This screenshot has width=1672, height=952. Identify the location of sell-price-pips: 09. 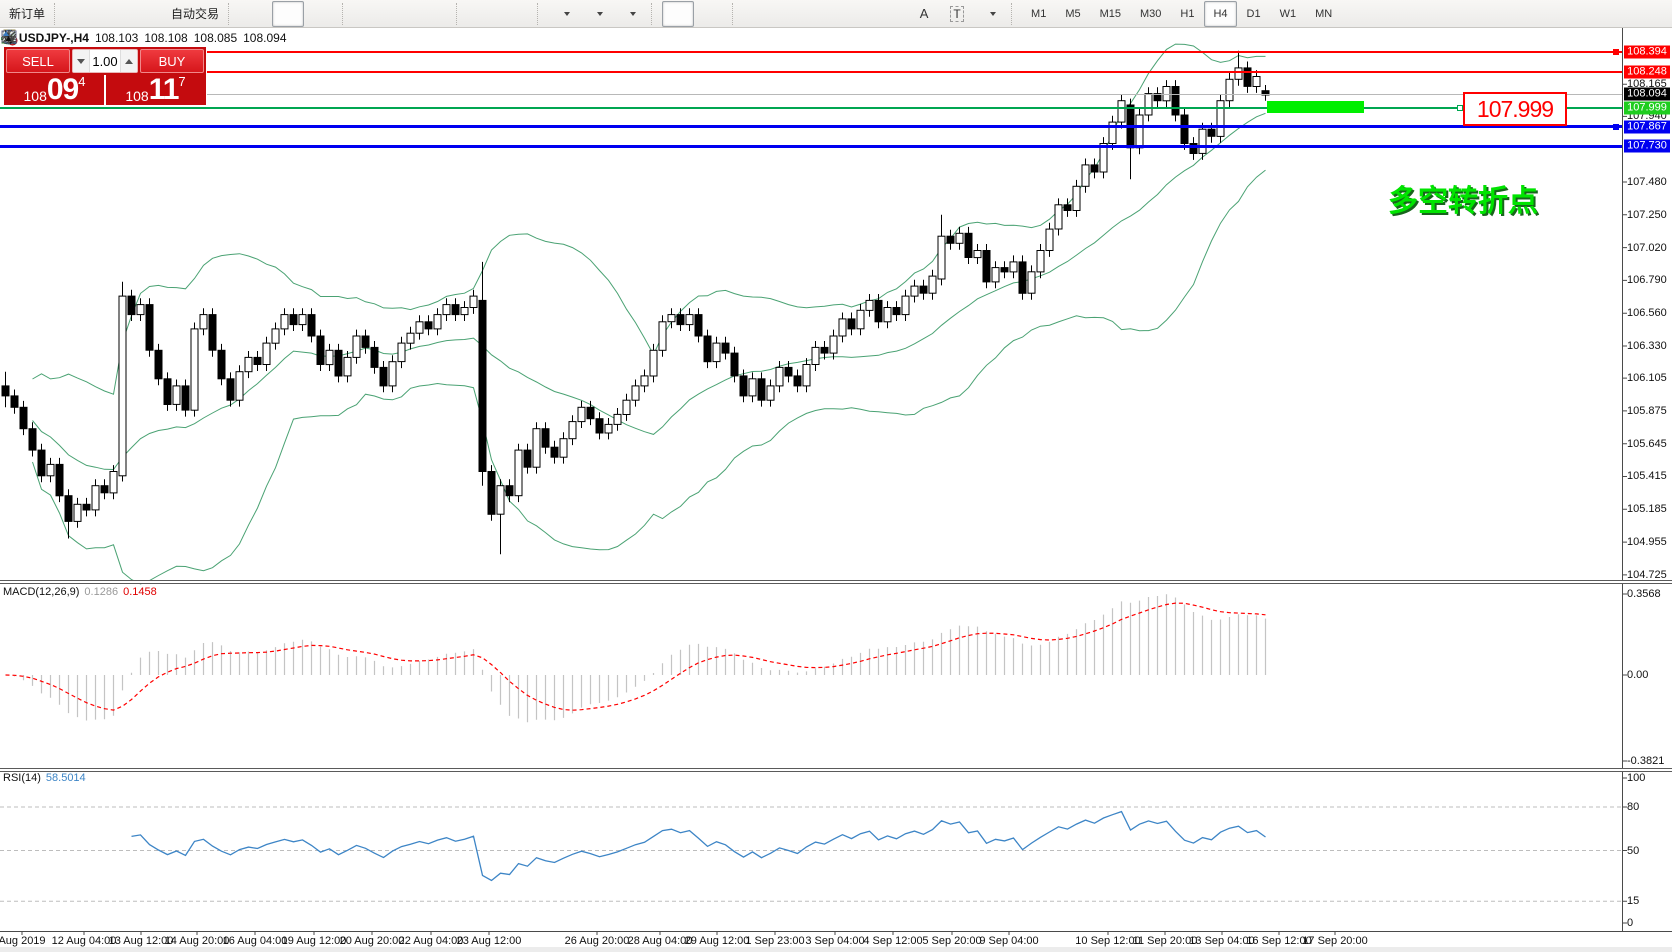
(62, 89).